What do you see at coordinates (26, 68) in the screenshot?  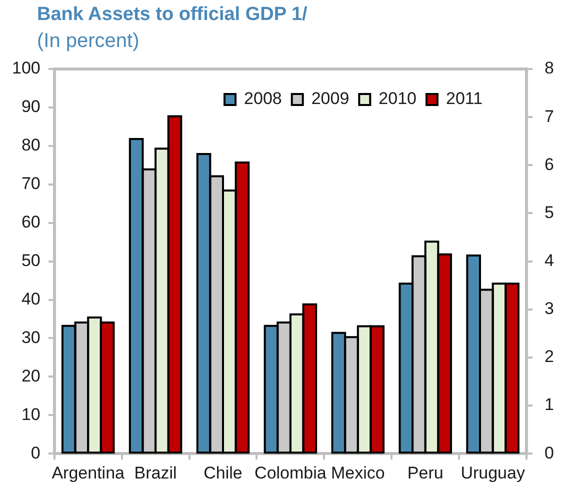 I see `y-tick-label: 100` at bounding box center [26, 68].